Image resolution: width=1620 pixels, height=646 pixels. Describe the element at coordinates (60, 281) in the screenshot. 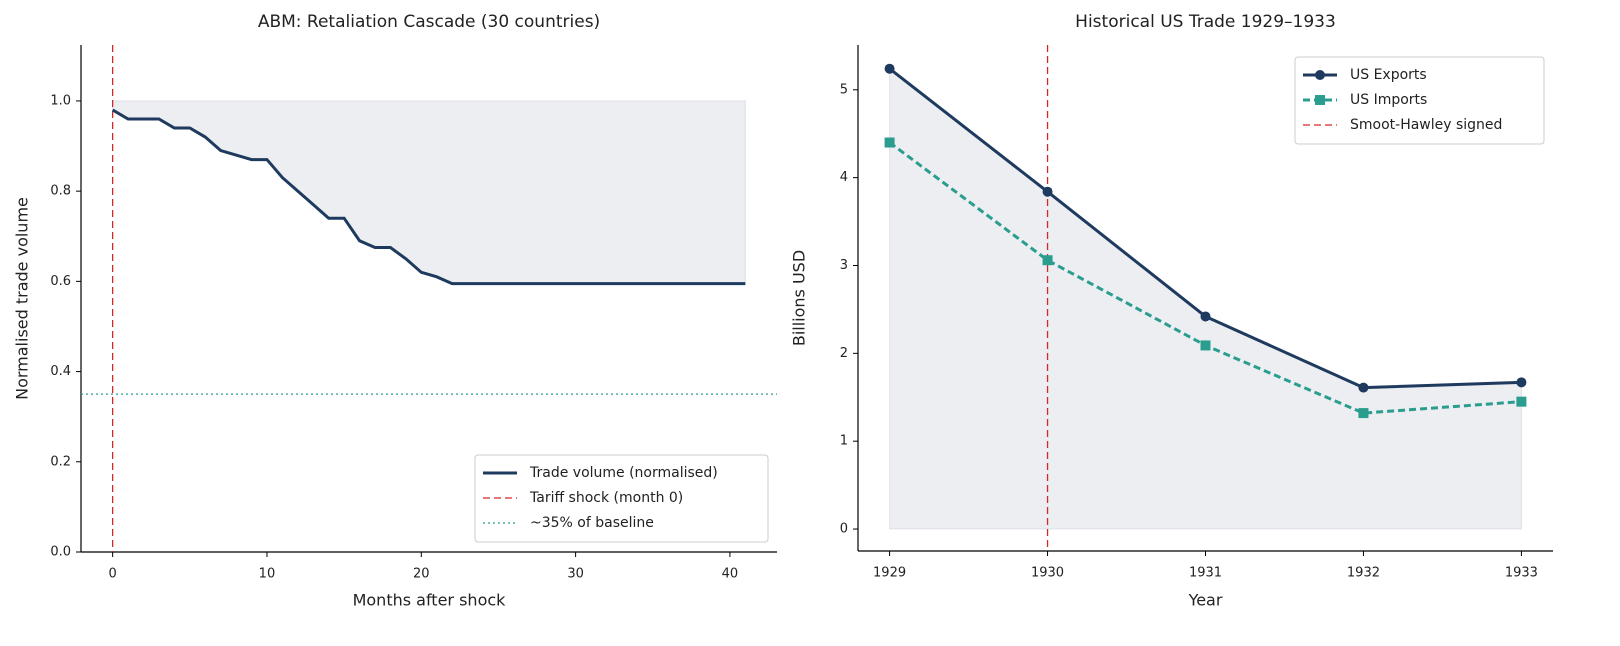

I see `y-tick-label: 0.6` at that location.